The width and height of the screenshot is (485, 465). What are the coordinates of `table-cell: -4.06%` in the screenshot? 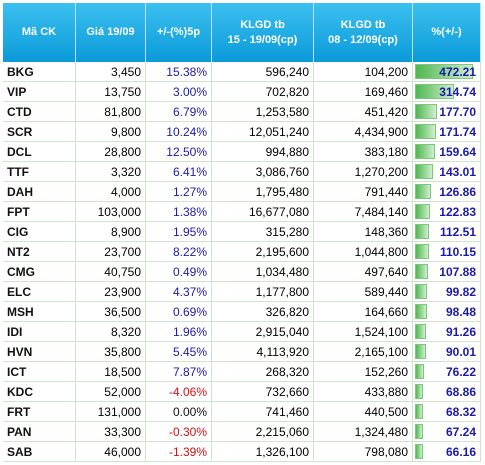 It's located at (179, 391).